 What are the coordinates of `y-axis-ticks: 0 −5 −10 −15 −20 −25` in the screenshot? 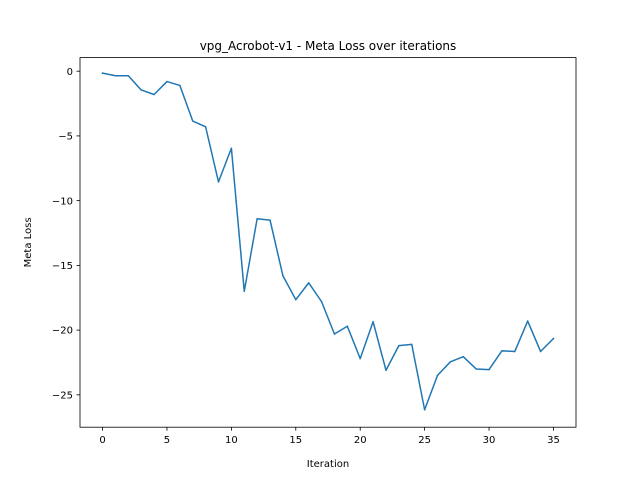 It's located at (66, 234).